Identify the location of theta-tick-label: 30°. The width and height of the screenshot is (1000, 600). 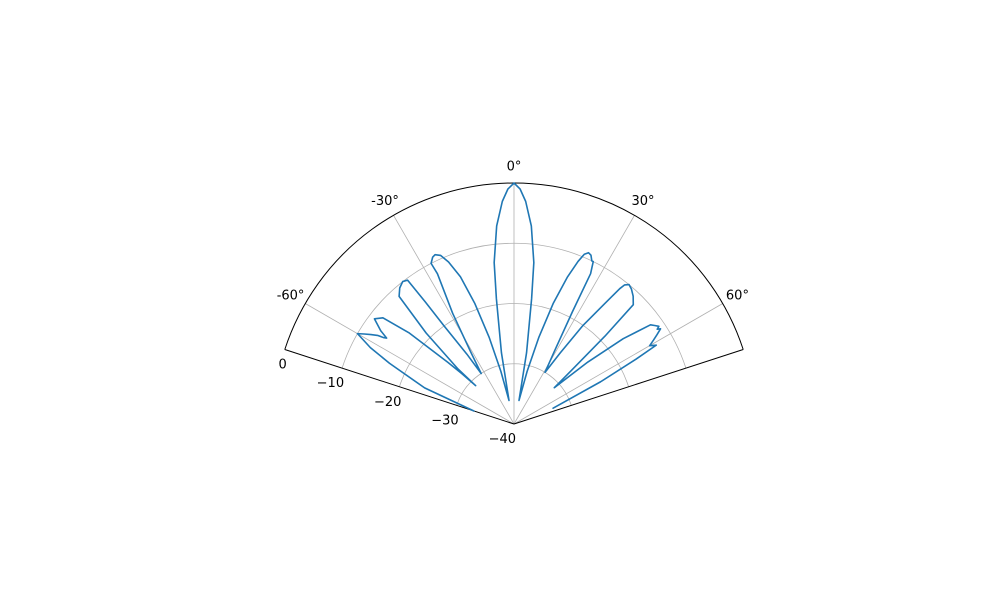
(642, 201).